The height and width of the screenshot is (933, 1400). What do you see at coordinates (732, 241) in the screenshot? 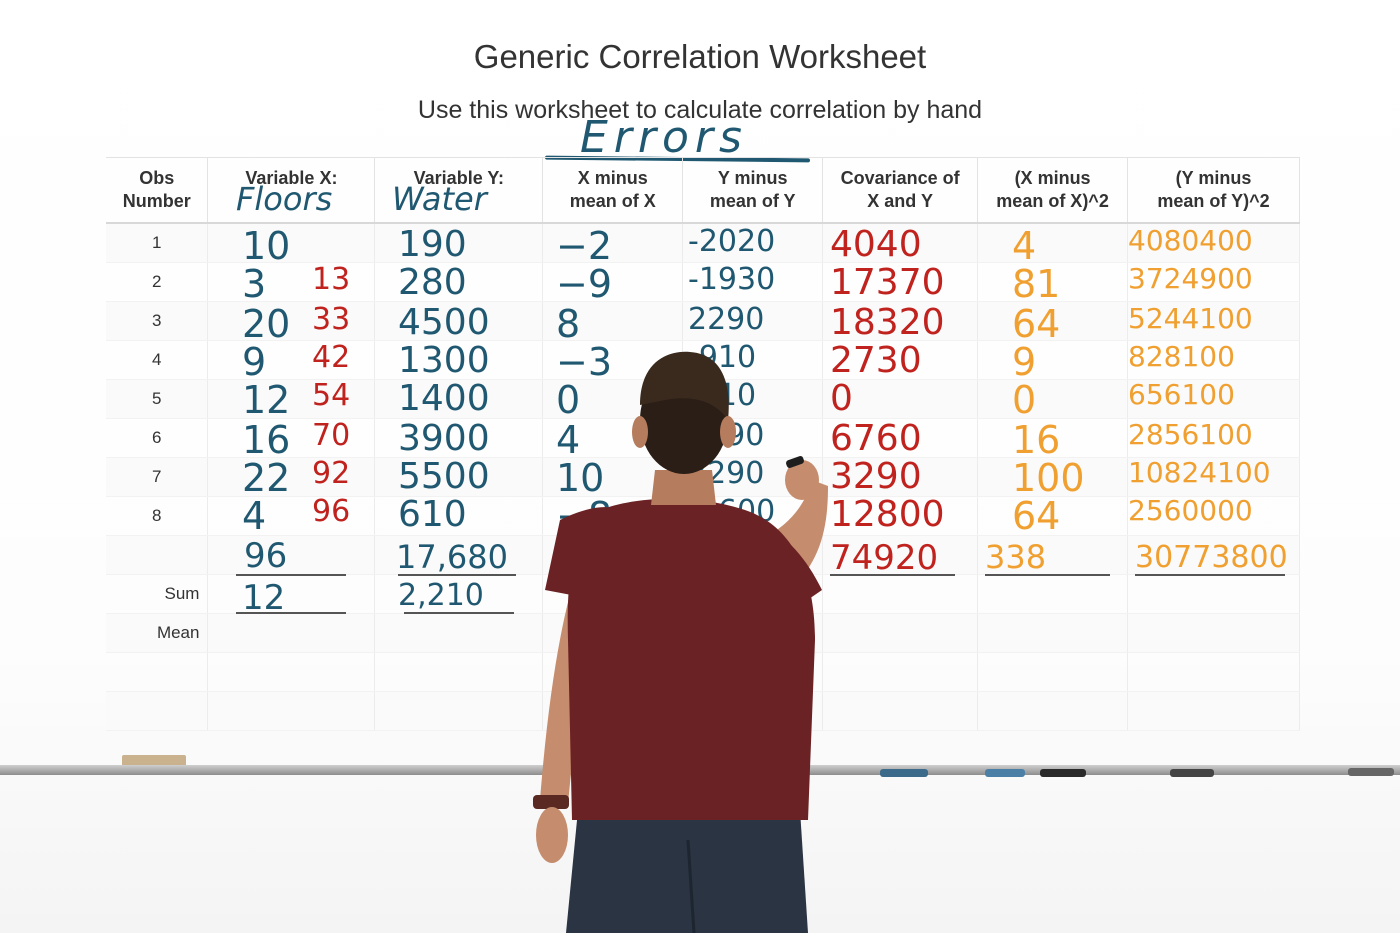
I see `cell-dy: -2020` at bounding box center [732, 241].